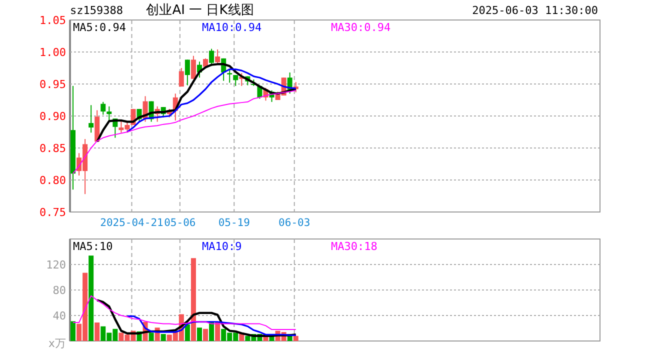 This screenshot has width=660, height=360. I want to click on x-tick-label: 06-03, so click(294, 223).